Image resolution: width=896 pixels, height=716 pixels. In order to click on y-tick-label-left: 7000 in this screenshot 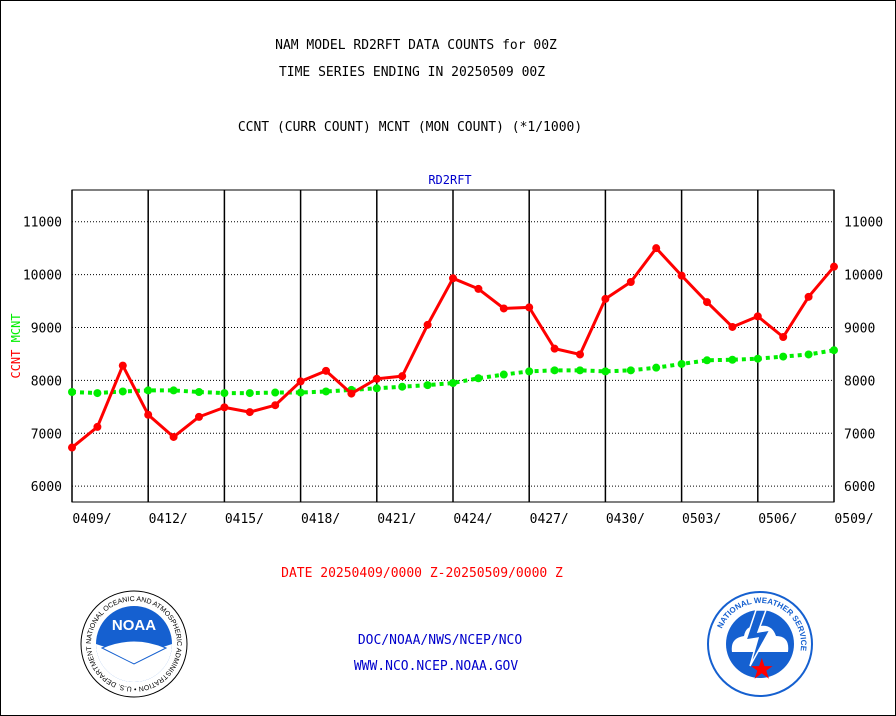, I will do `click(46, 434)`.